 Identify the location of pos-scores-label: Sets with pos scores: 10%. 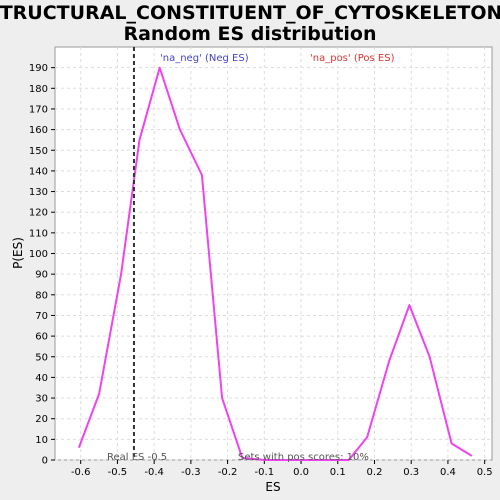
(303, 457).